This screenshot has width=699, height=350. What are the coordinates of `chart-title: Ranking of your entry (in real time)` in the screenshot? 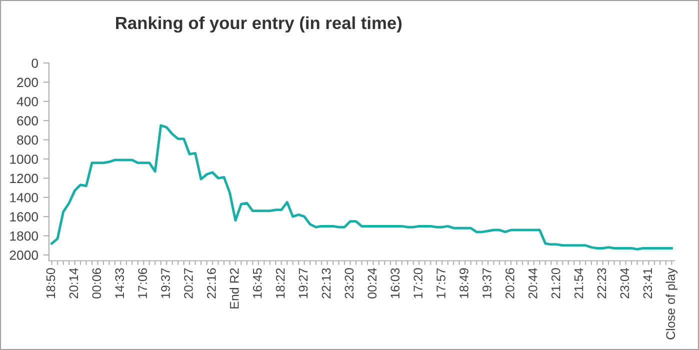 It's located at (259, 24).